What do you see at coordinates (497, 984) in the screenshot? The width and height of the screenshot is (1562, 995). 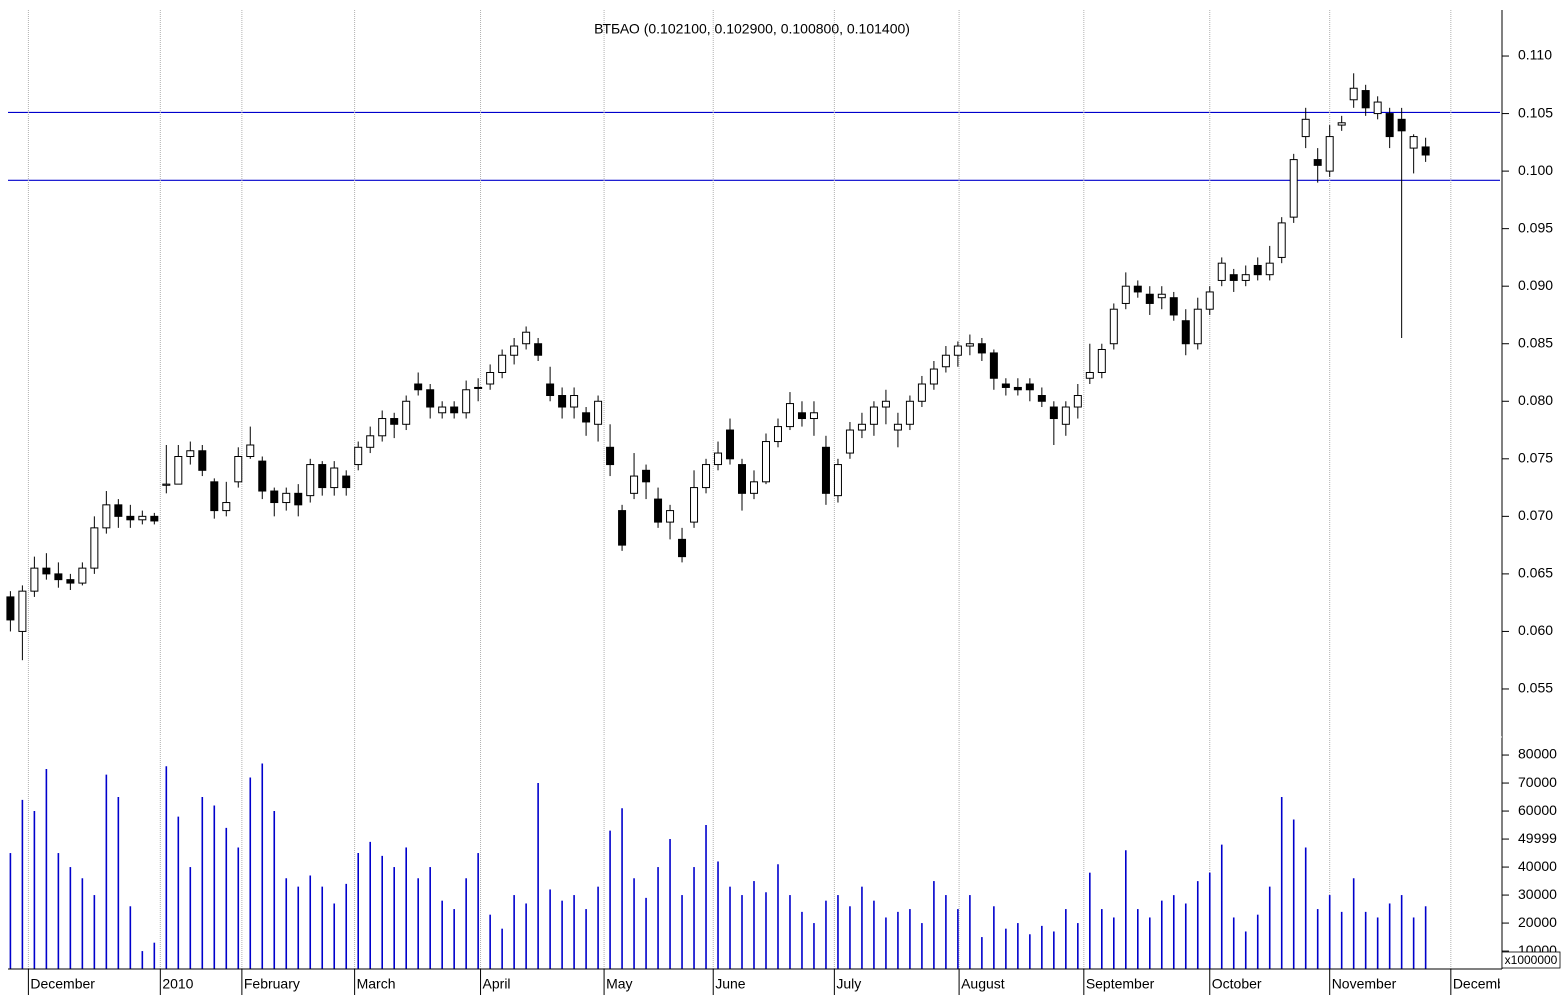 I see `x-tick-label: April` at bounding box center [497, 984].